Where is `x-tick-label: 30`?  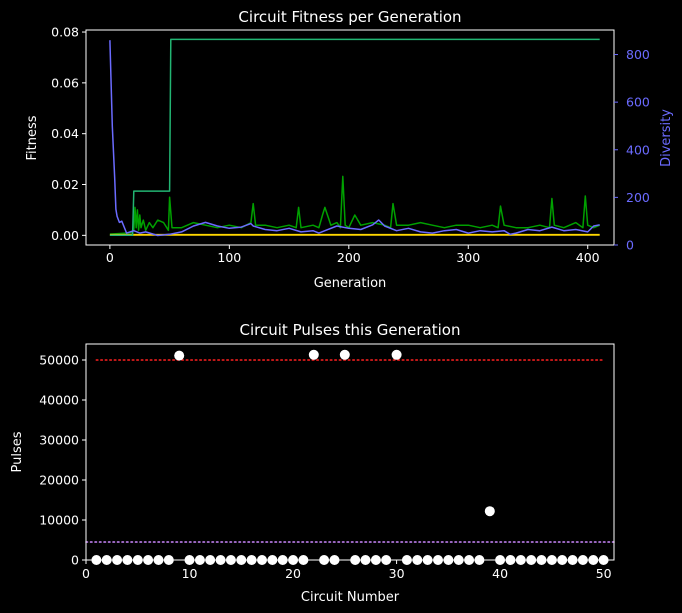
x-tick-label: 30 is located at coordinates (397, 573).